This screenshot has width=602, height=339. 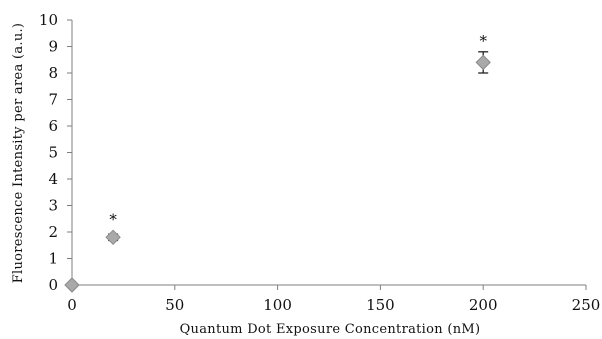 What do you see at coordinates (53, 153) in the screenshot?
I see `y-tick-label: 5` at bounding box center [53, 153].